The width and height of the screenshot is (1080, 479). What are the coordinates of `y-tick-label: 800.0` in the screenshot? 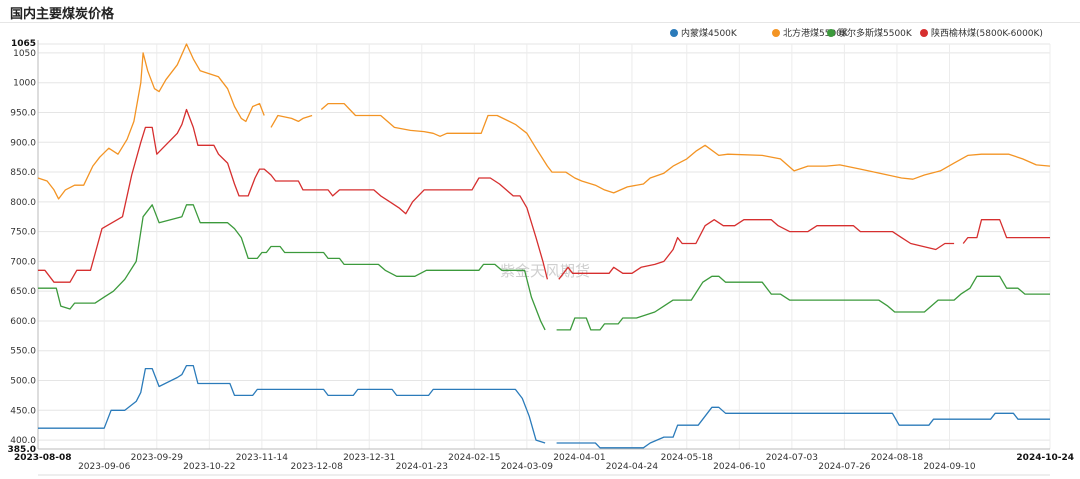 It's located at (23, 203).